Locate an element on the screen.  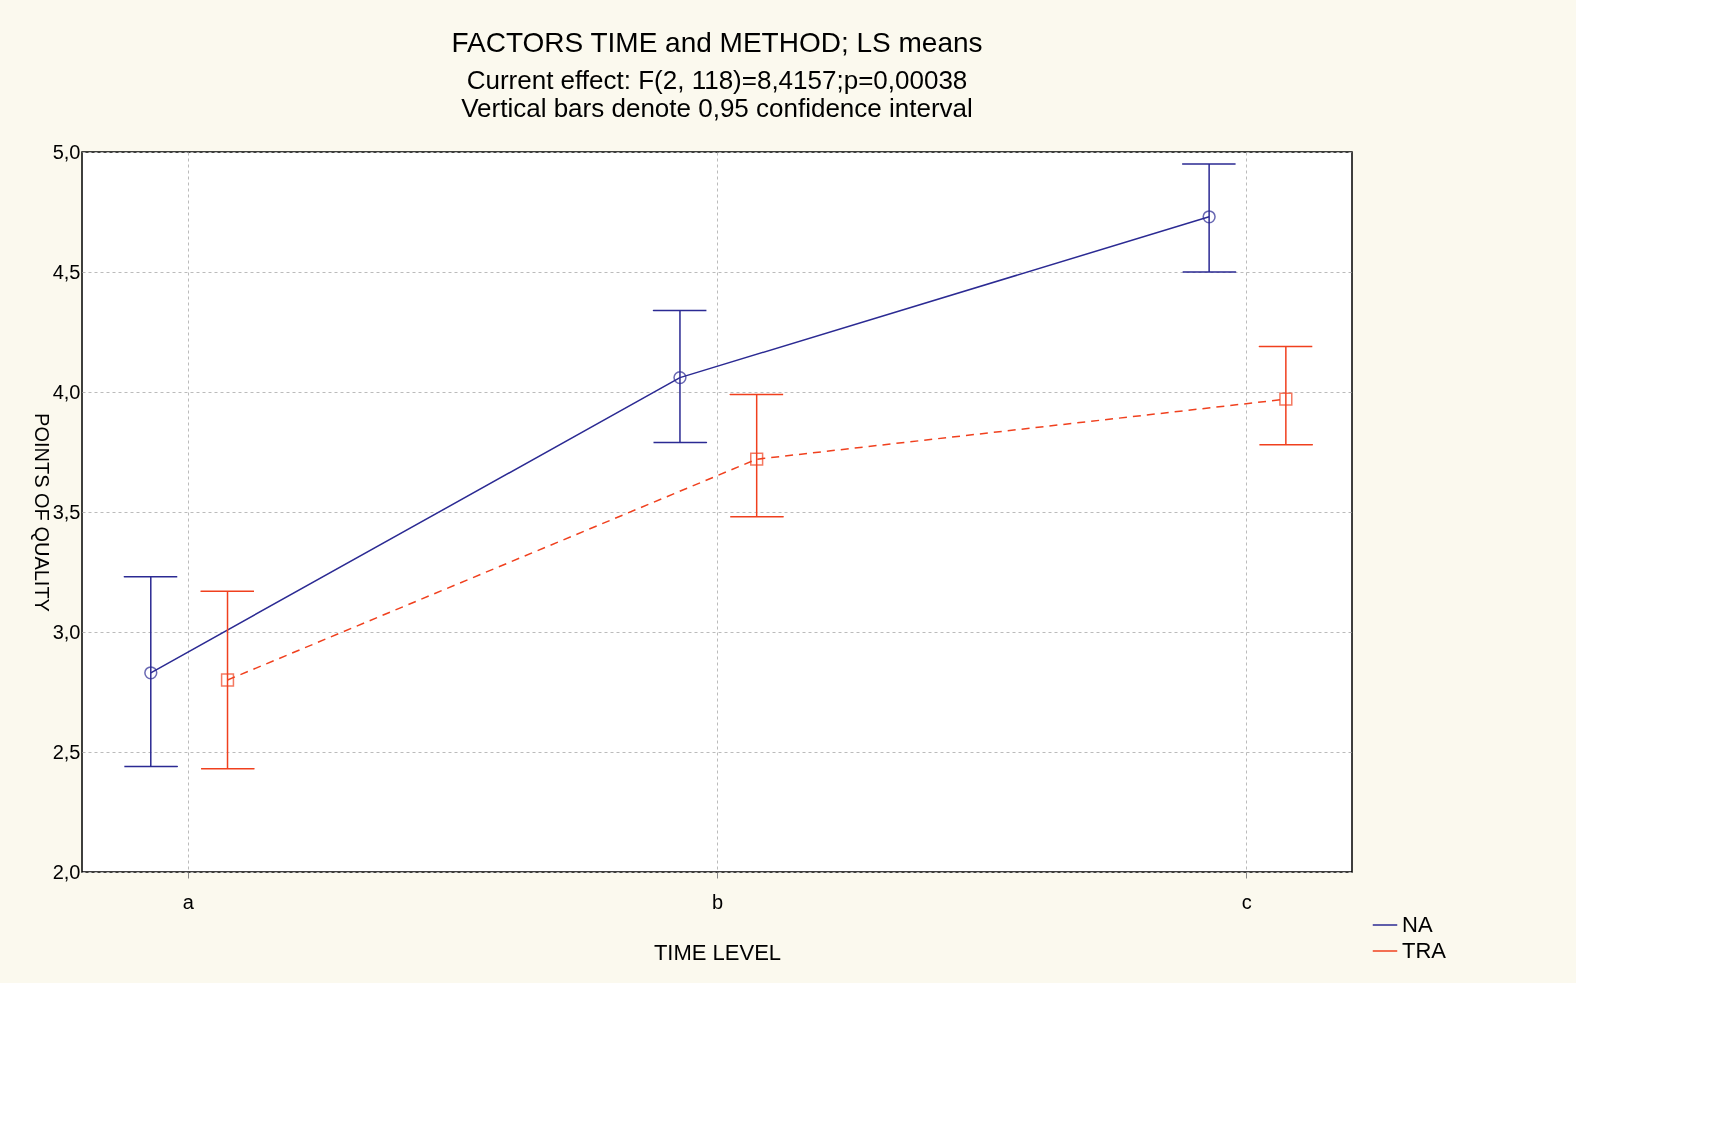
x-tick-label: b is located at coordinates (717, 901).